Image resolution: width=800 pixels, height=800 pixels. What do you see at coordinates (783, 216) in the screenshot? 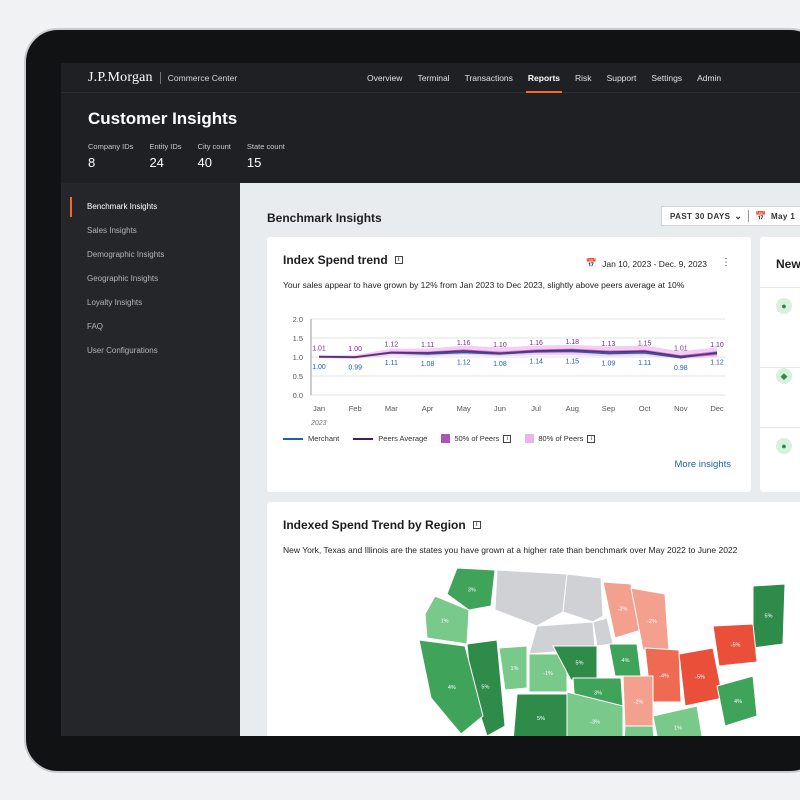
I see `period-date: May 1` at bounding box center [783, 216].